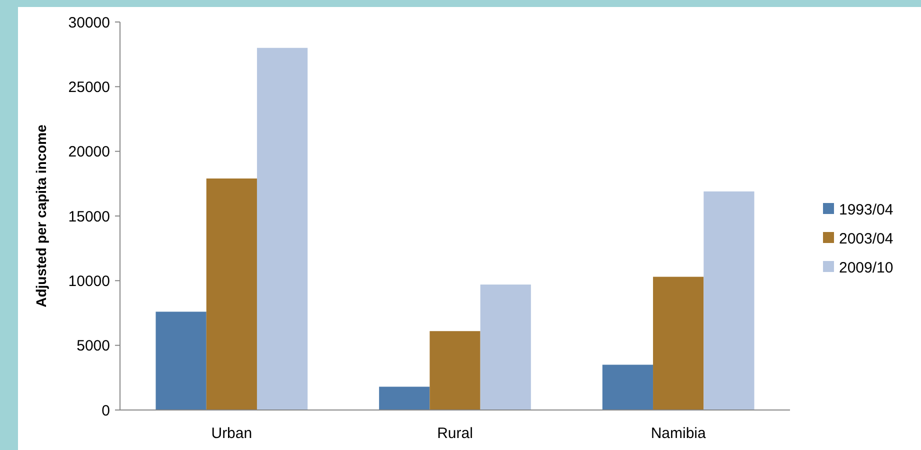 This screenshot has width=921, height=450. I want to click on y-tick-label: 20000, so click(89, 152).